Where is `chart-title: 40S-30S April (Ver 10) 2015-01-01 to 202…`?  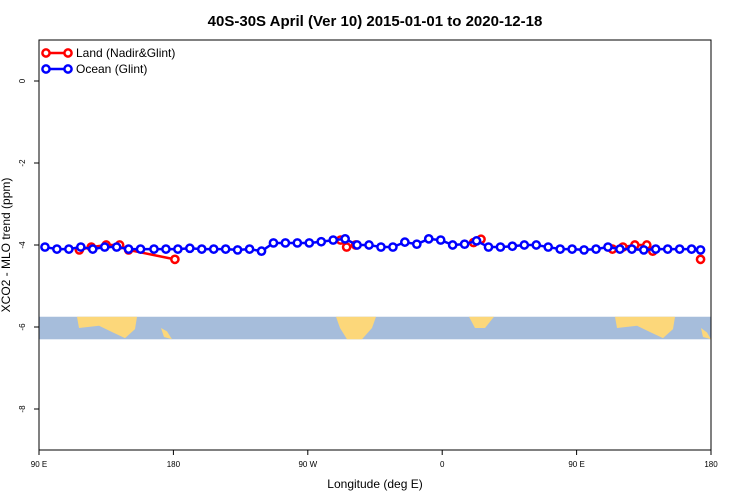
chart-title: 40S-30S April (Ver 10) 2015-01-01 to 202… is located at coordinates (375, 21).